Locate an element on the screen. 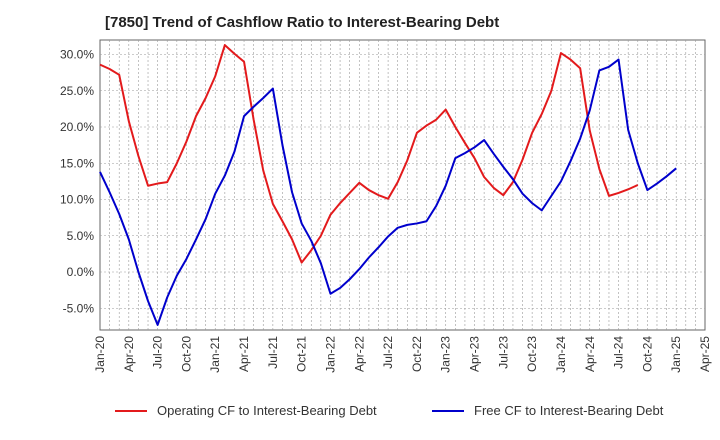  x-tick-label: Oct-24 is located at coordinates (647, 354).